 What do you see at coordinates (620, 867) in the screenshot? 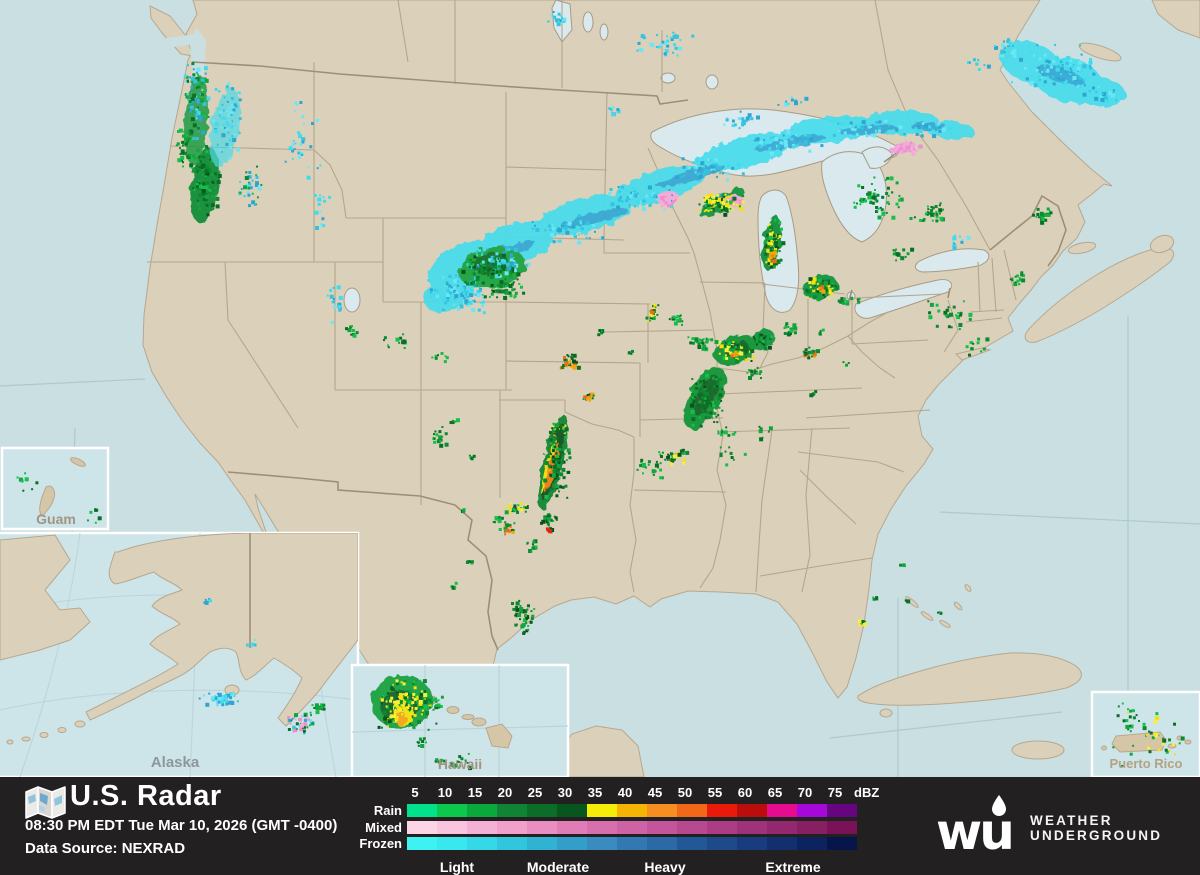
I see `intensity-labels: Light Moderate Heavy Extreme` at bounding box center [620, 867].